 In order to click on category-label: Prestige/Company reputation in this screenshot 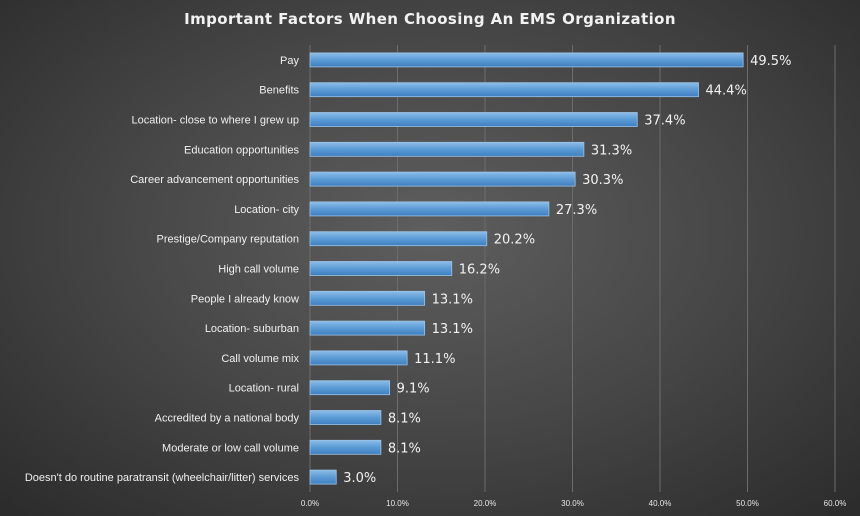, I will do `click(228, 240)`.